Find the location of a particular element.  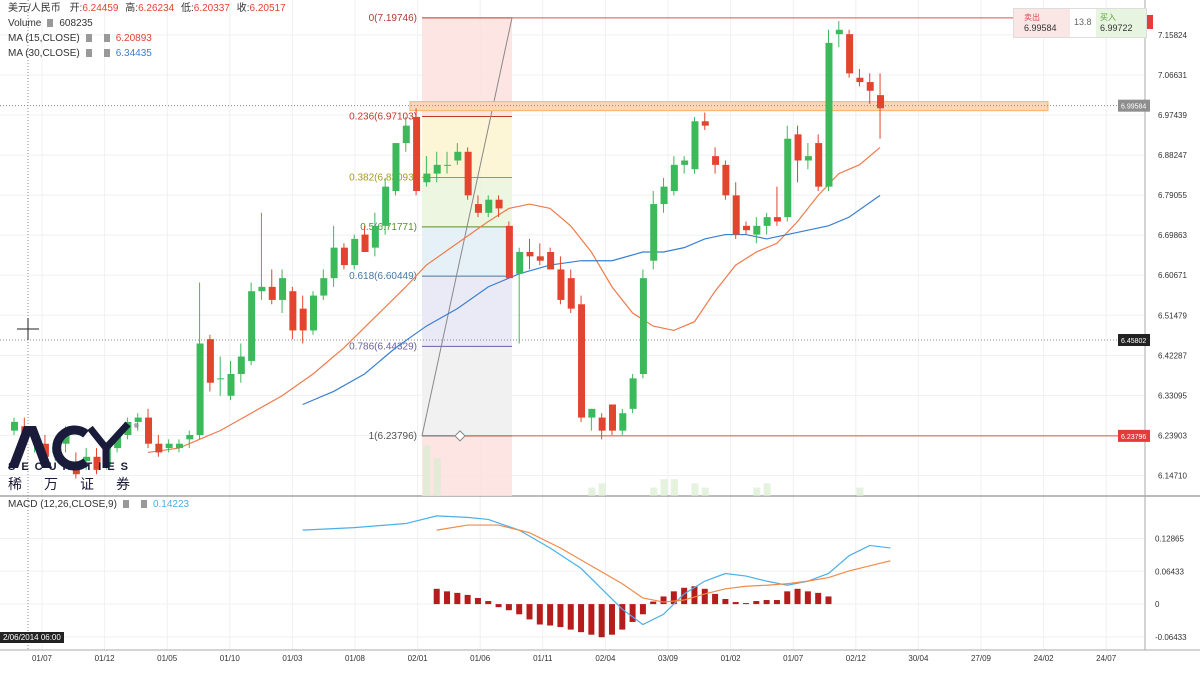

macd-y-tick-label: 0.06433 is located at coordinates (1169, 571).